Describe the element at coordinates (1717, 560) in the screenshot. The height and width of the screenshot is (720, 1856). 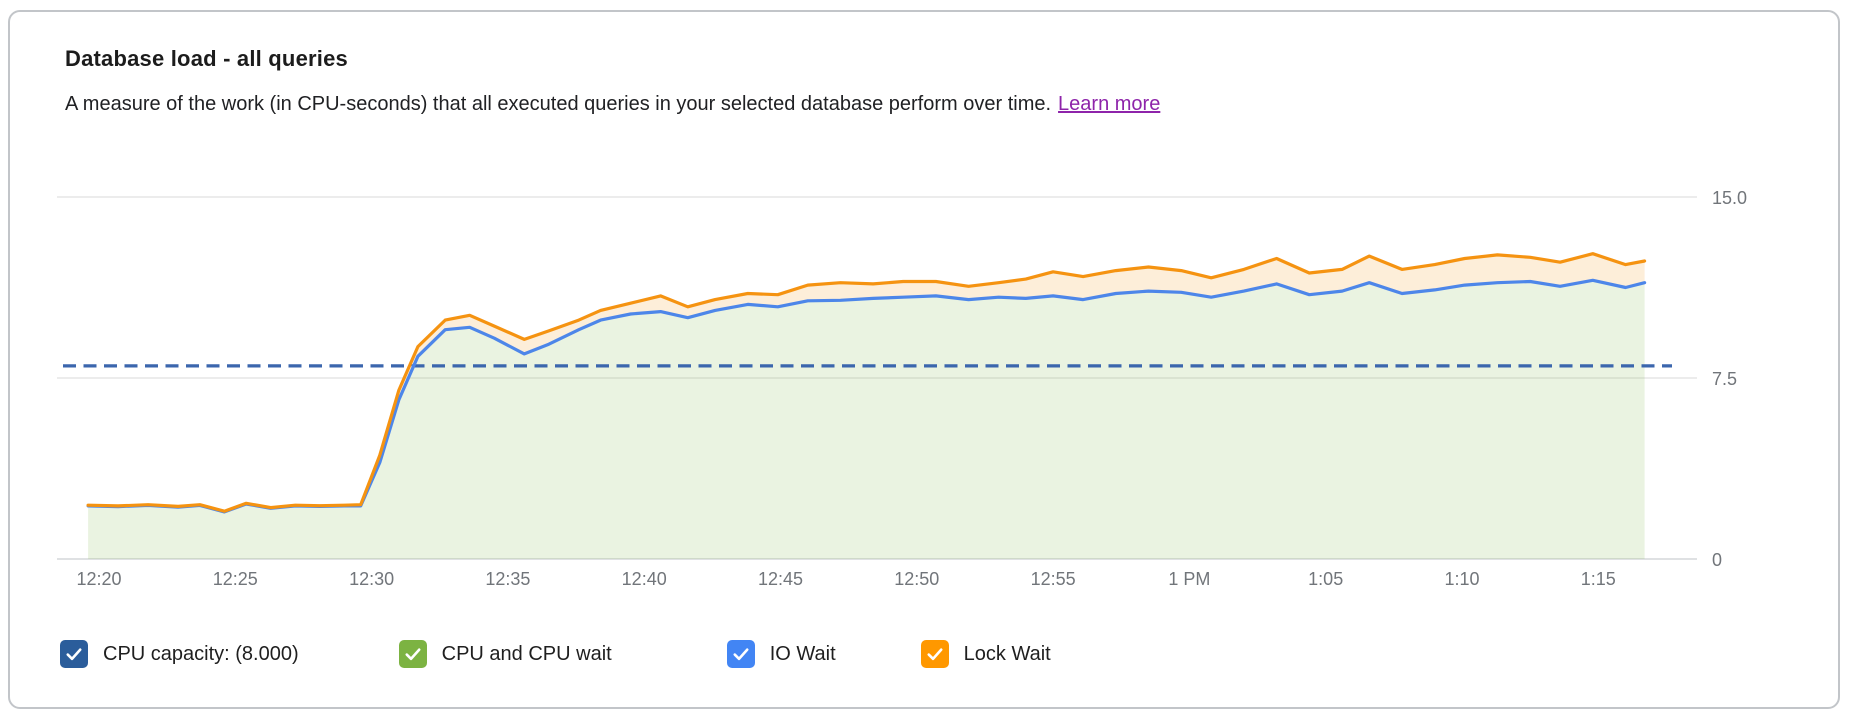
I see `y-tick-label: 0` at that location.